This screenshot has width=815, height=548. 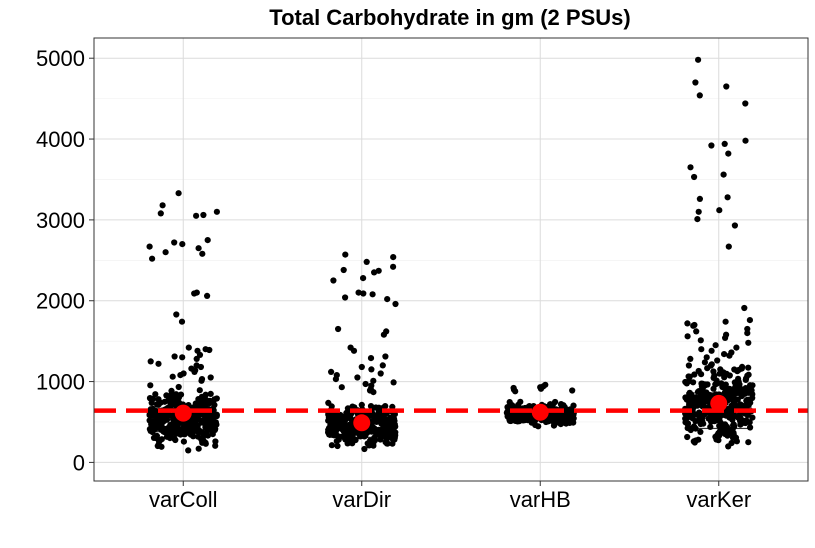 I want to click on y-tick-label: 0, so click(x=79, y=462).